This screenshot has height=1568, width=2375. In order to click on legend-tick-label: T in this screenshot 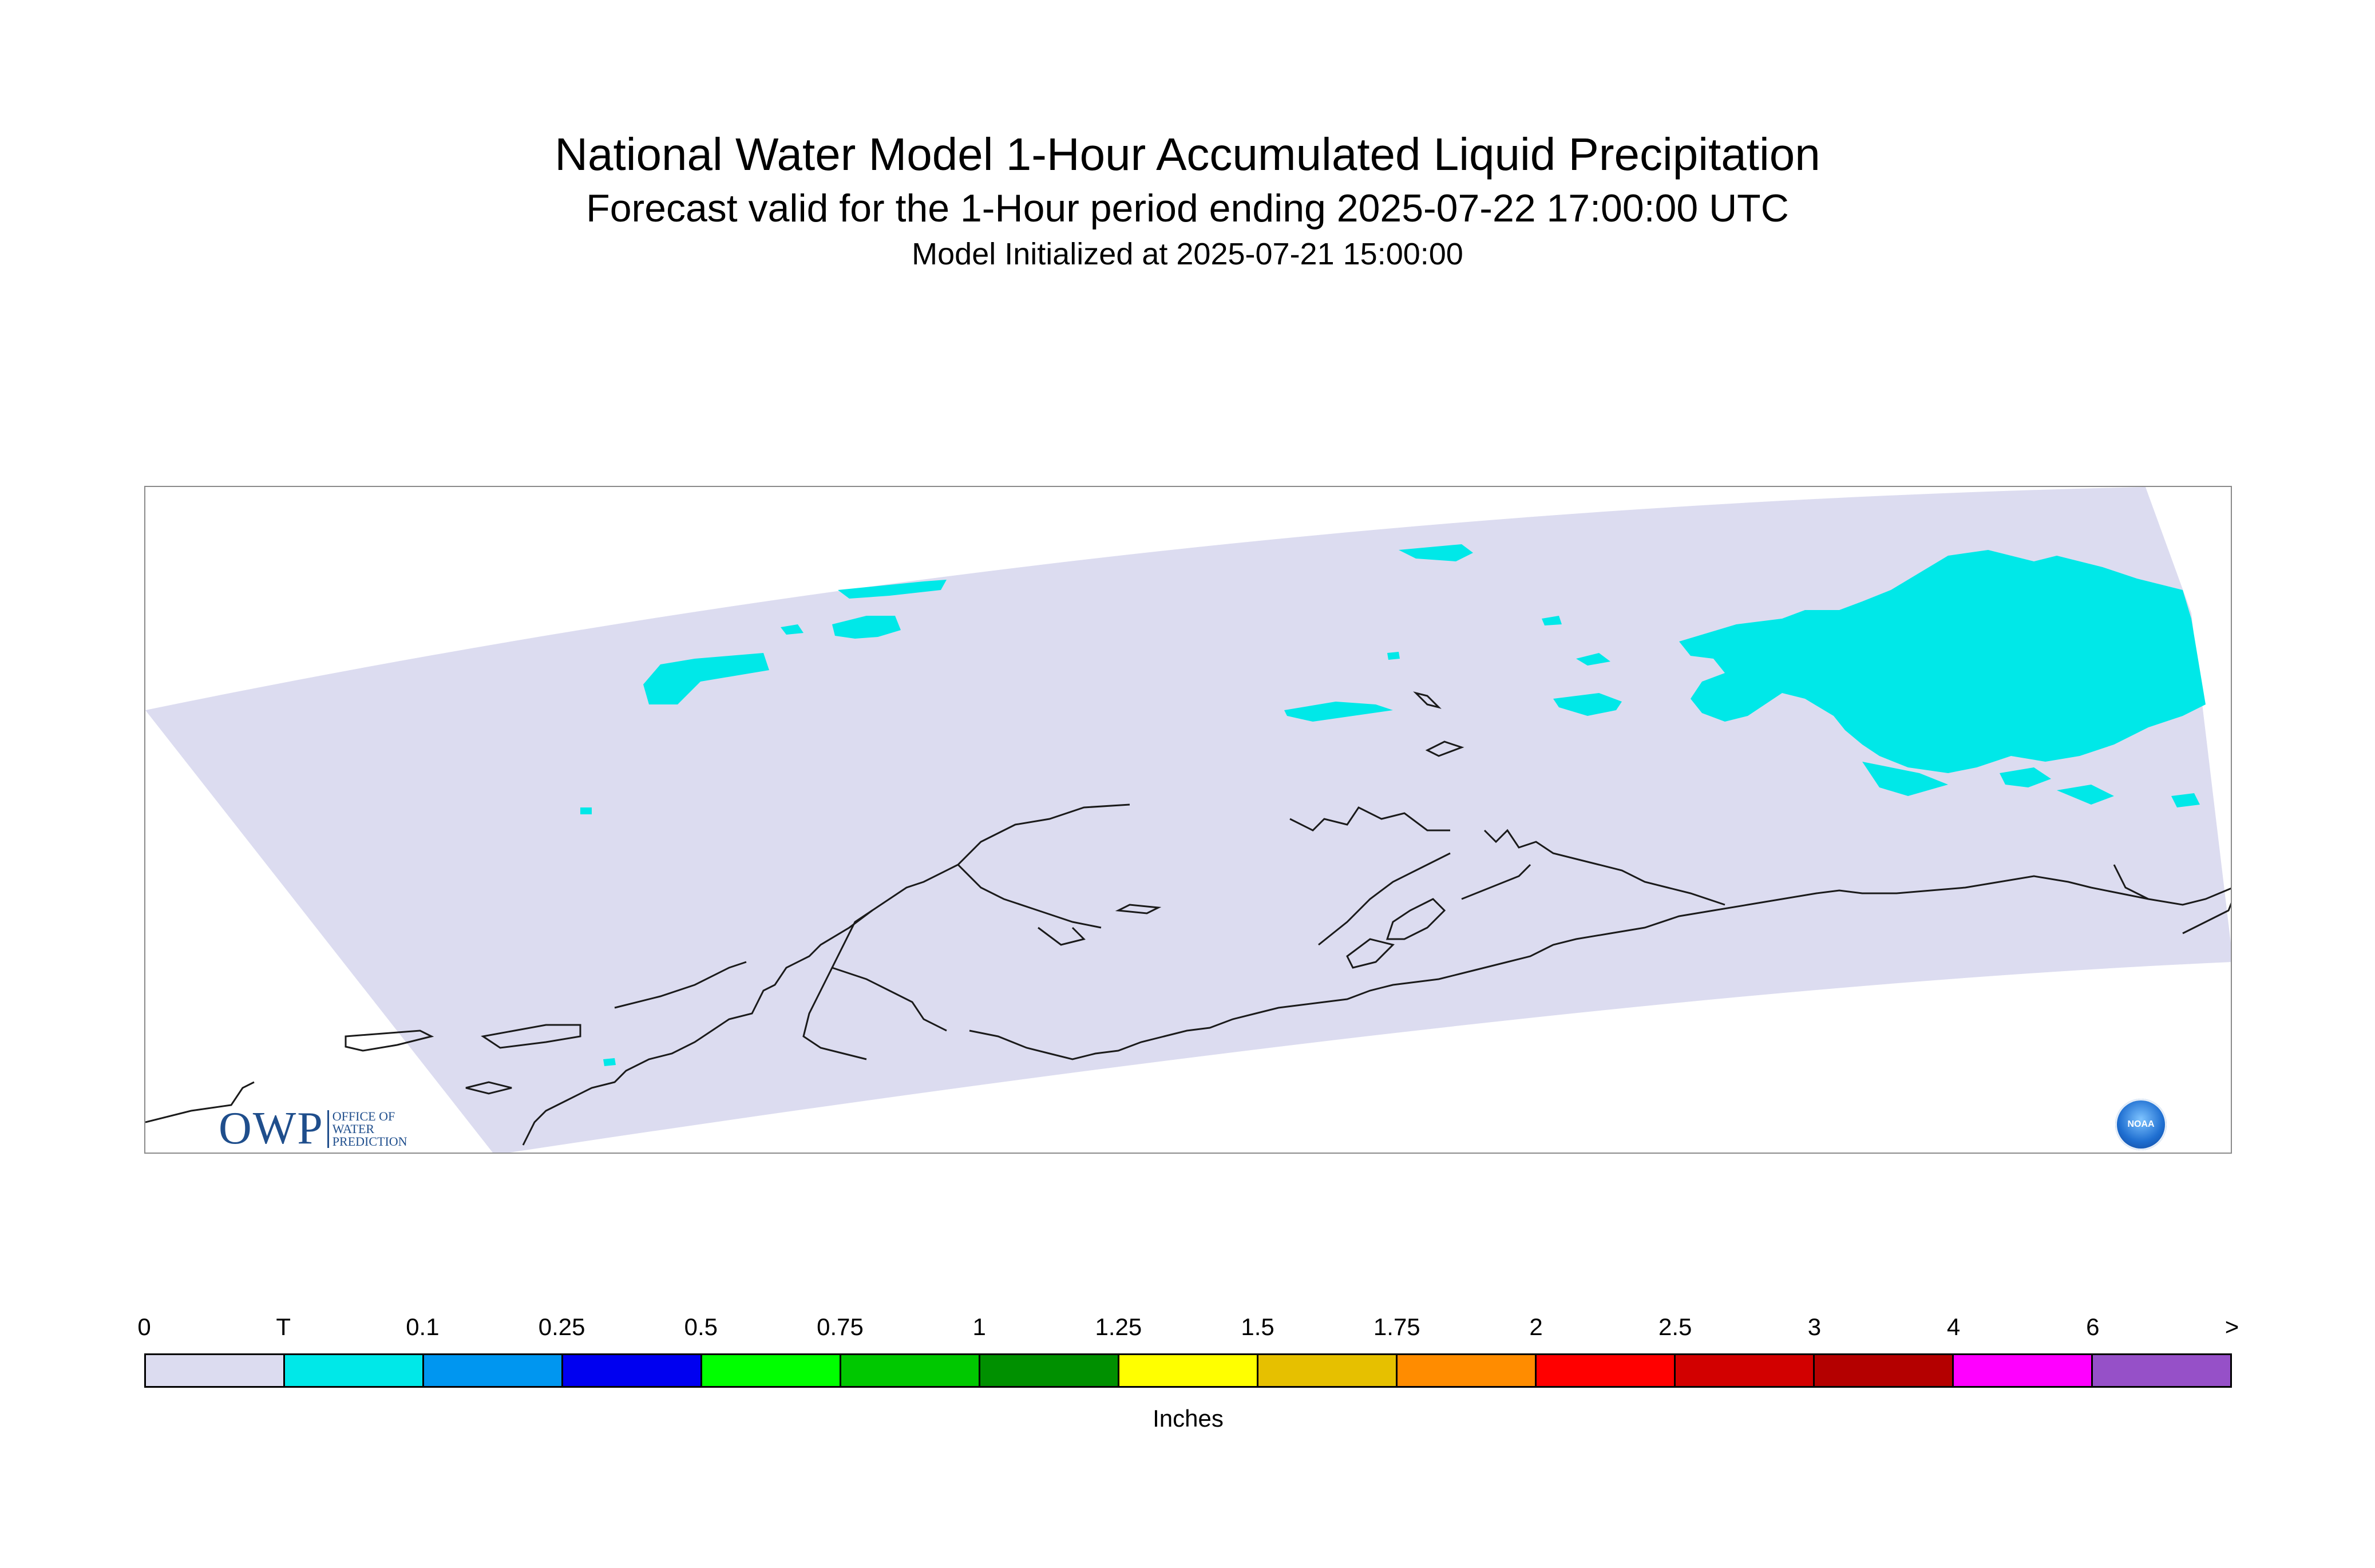, I will do `click(284, 1326)`.